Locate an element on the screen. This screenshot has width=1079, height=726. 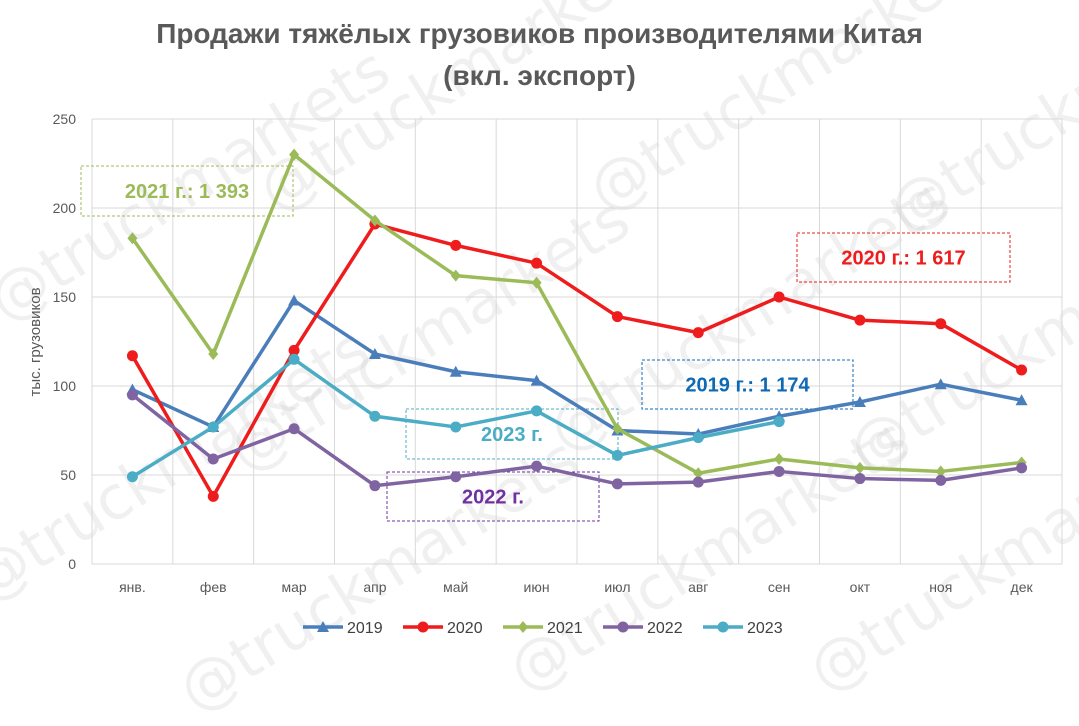
series-2022 is located at coordinates (577, 440).